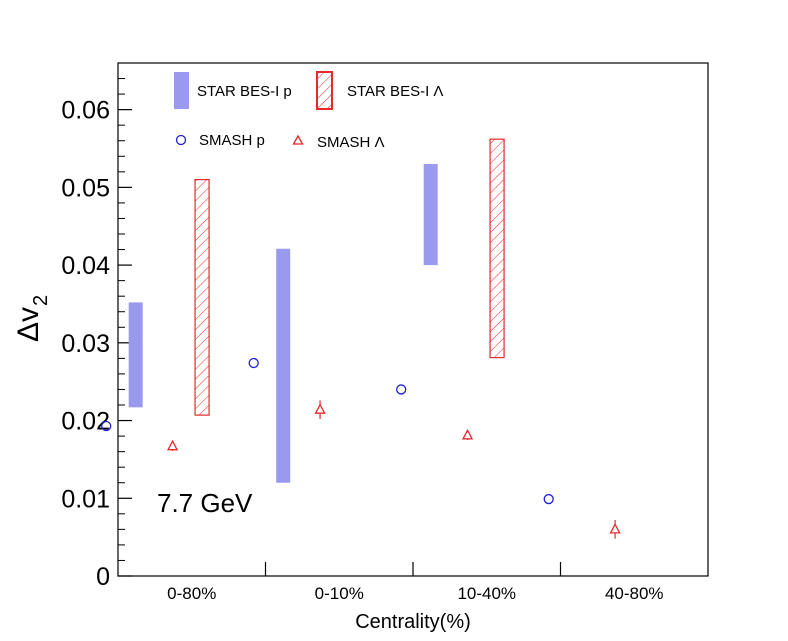 The image size is (788, 641). Describe the element at coordinates (181, 140) in the screenshot. I see `legend-marker-smash-p` at that location.